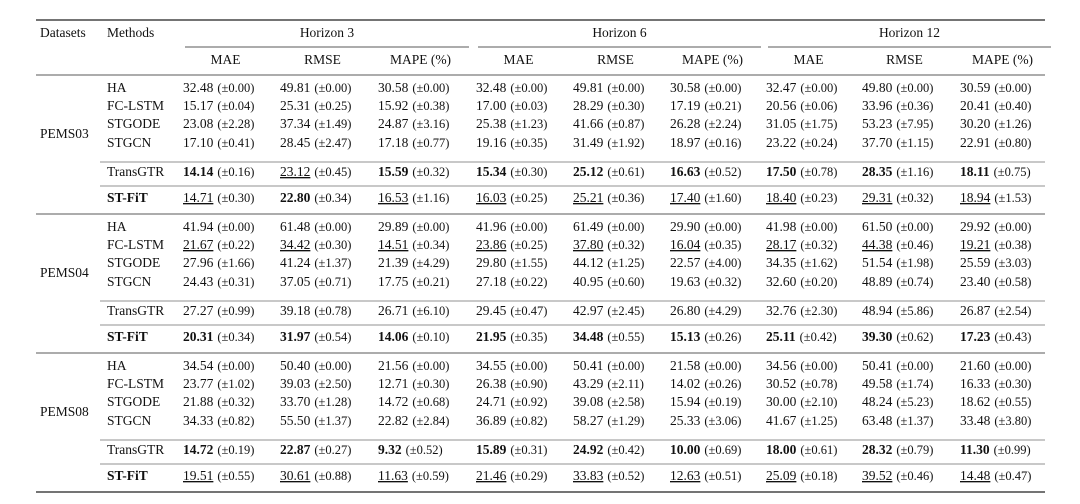  Describe the element at coordinates (781, 310) in the screenshot. I see `cell-value: 32.76` at that location.